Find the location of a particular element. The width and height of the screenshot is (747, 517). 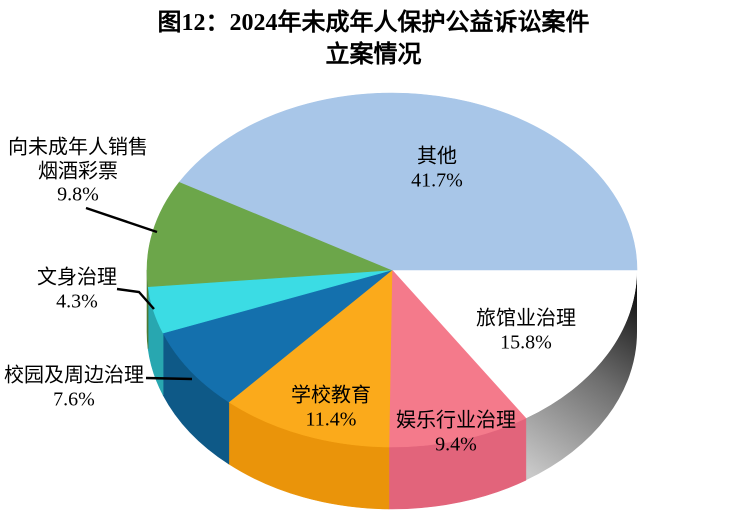

pie-slice-hotel-top is located at coordinates (514, 344).